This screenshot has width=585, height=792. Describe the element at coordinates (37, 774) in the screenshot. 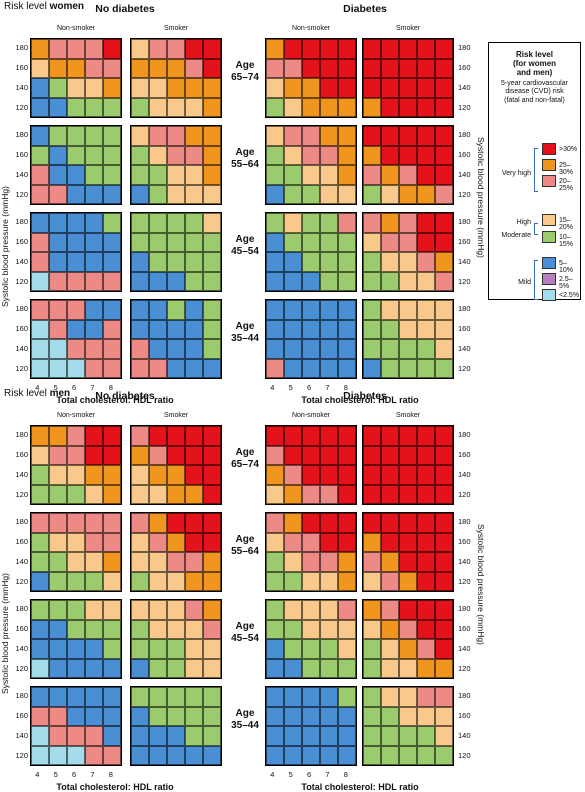

I see `x-tick-nd_ns: 4` at that location.